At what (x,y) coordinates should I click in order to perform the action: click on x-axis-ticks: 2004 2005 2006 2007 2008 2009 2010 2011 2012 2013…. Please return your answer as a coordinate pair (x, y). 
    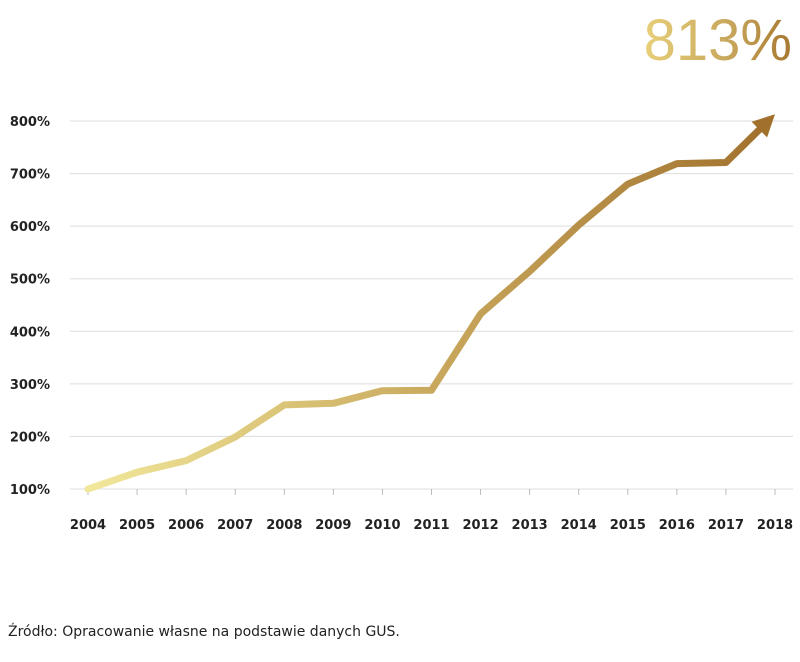
    Looking at the image, I should click on (431, 525).